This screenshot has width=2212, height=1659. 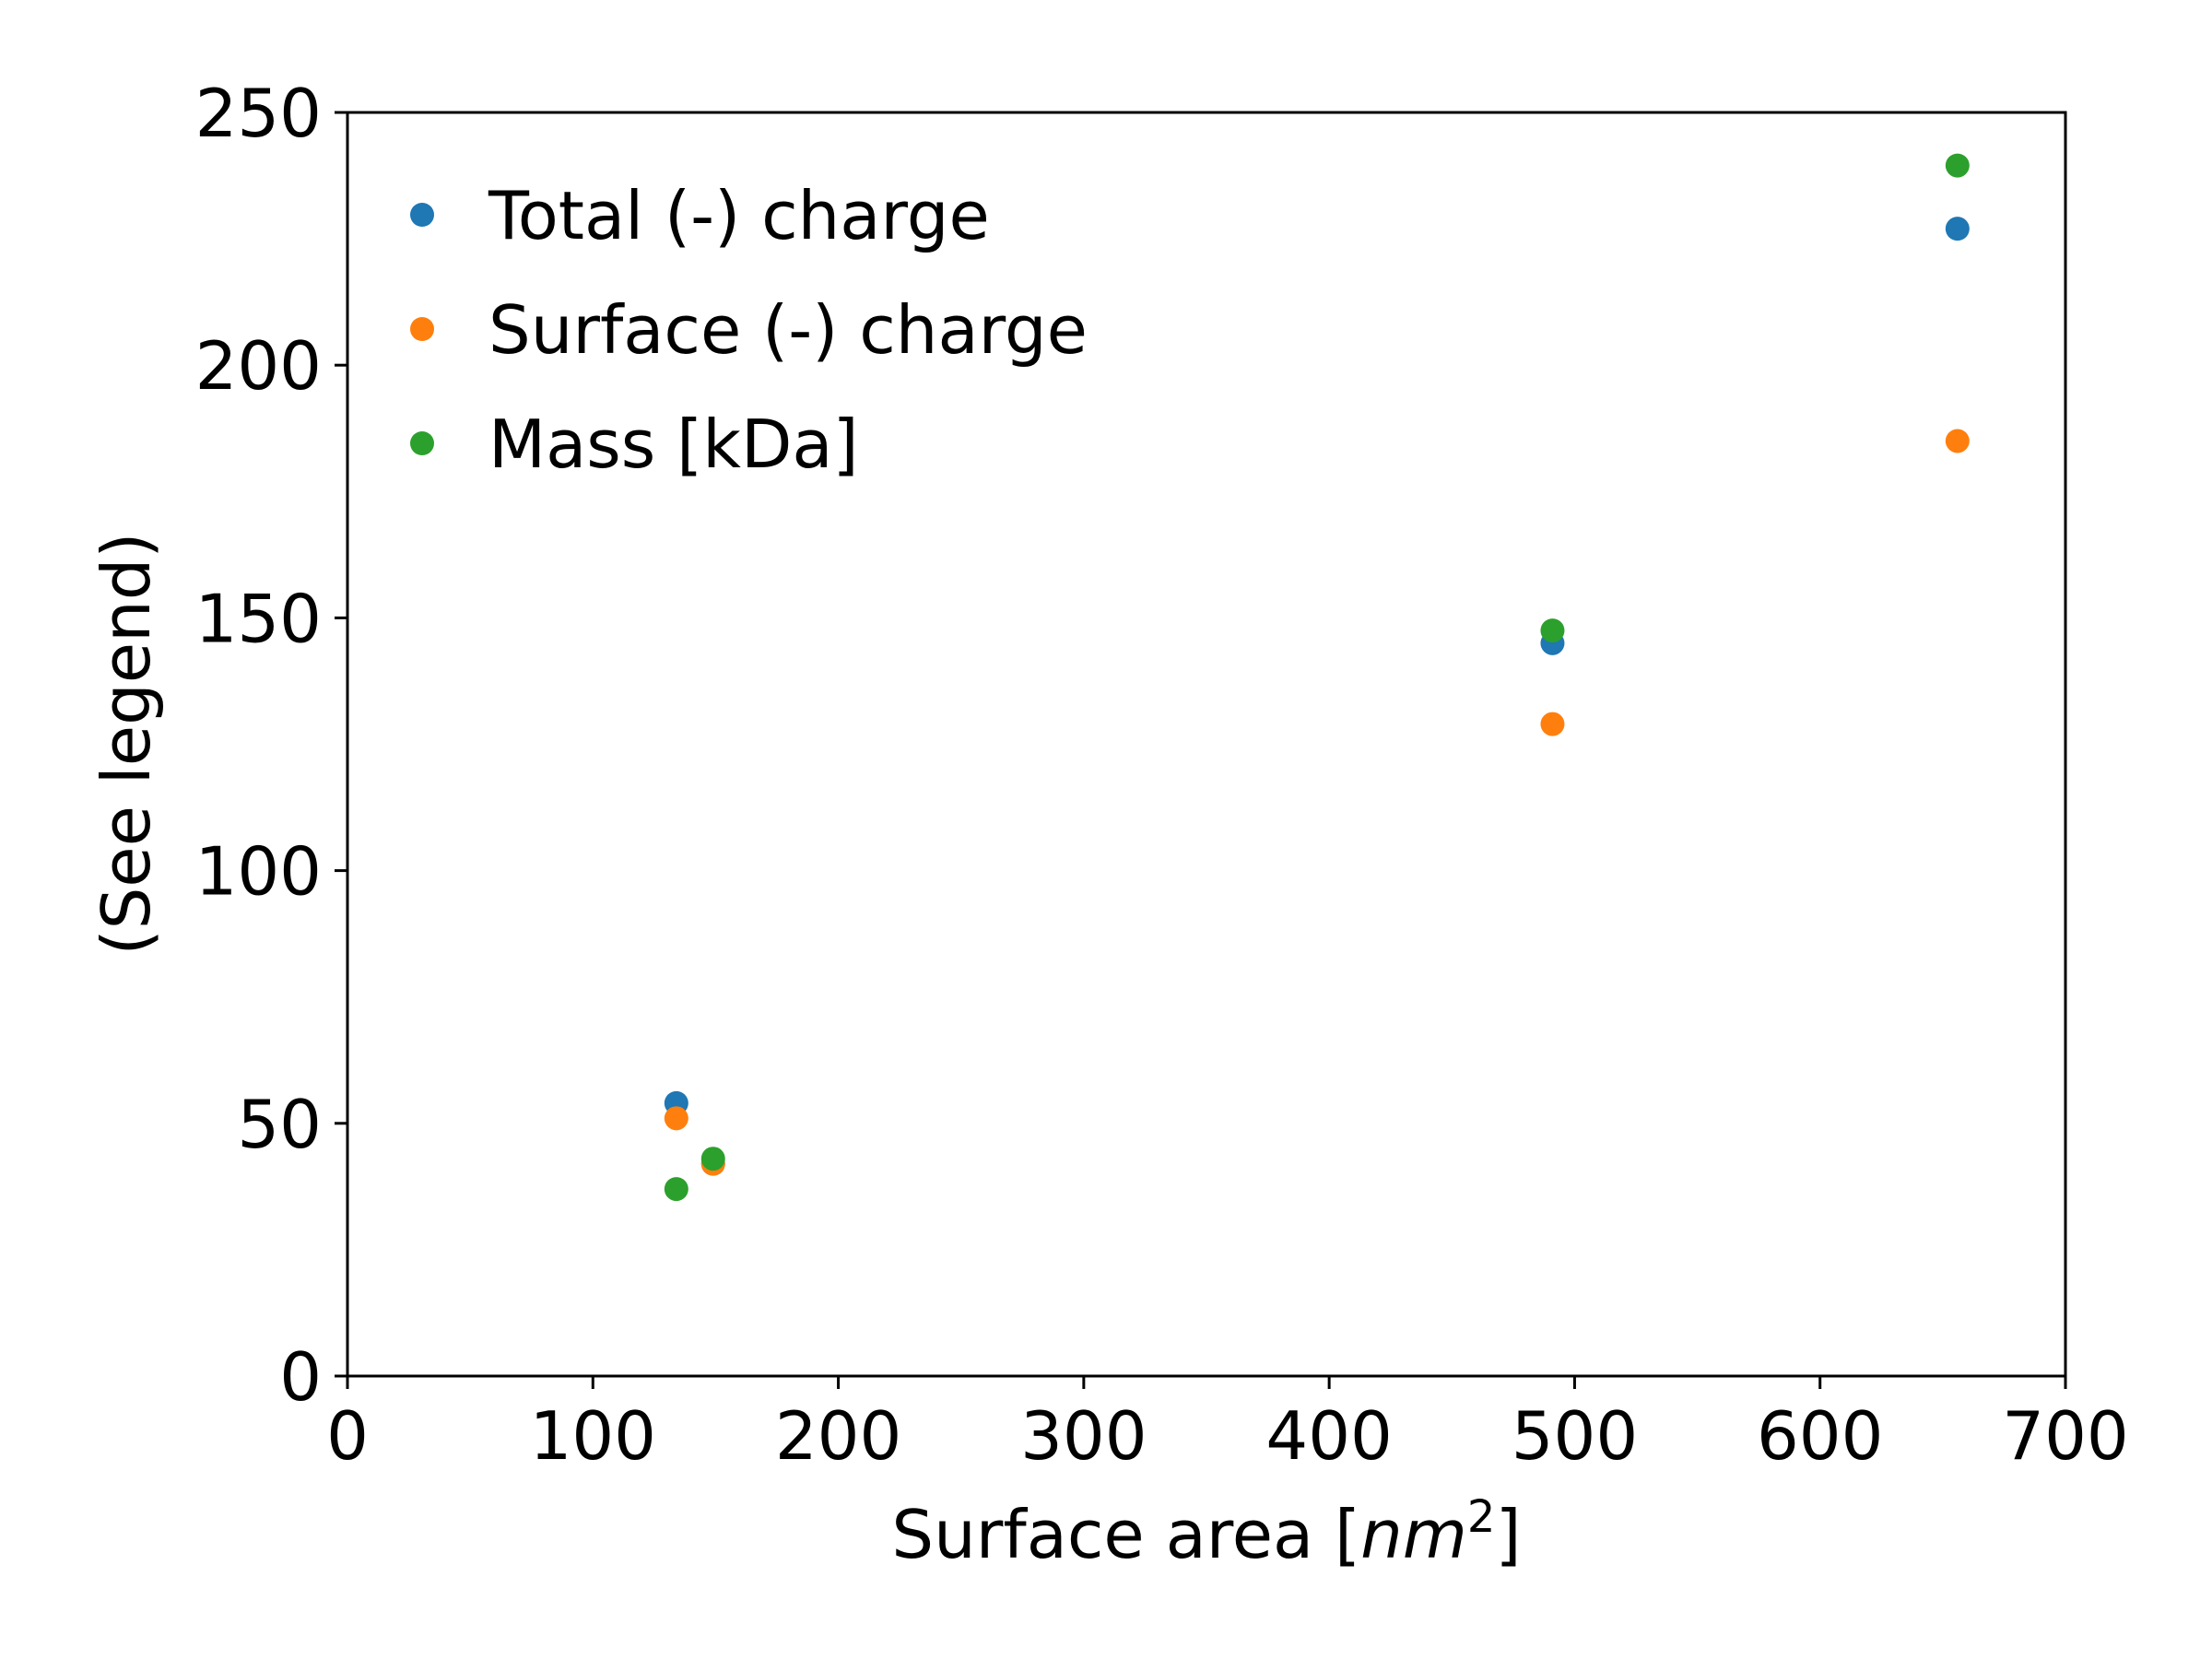 I want to click on x-tick-label: 400, so click(x=1328, y=1436).